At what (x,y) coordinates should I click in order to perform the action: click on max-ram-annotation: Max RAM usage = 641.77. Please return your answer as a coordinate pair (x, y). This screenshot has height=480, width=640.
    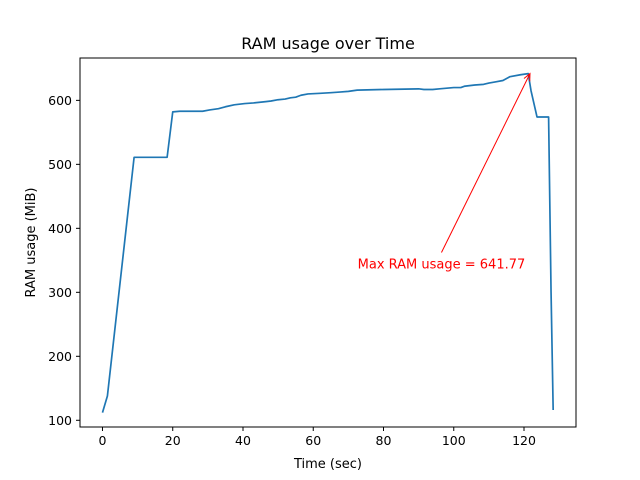
    Looking at the image, I should click on (442, 265).